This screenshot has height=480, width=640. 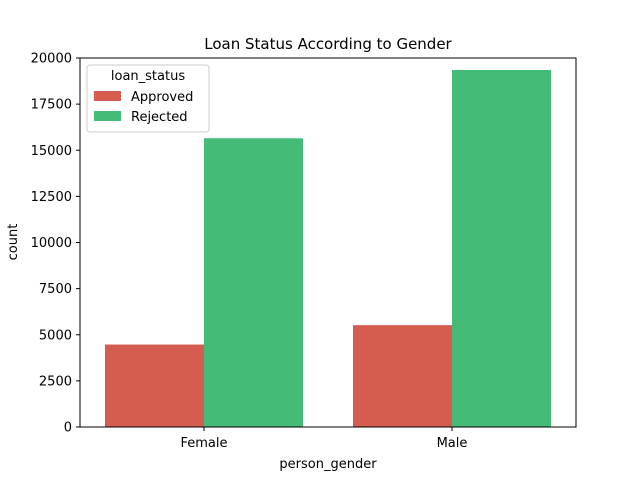 I want to click on bar-rejected-male, so click(x=501, y=248).